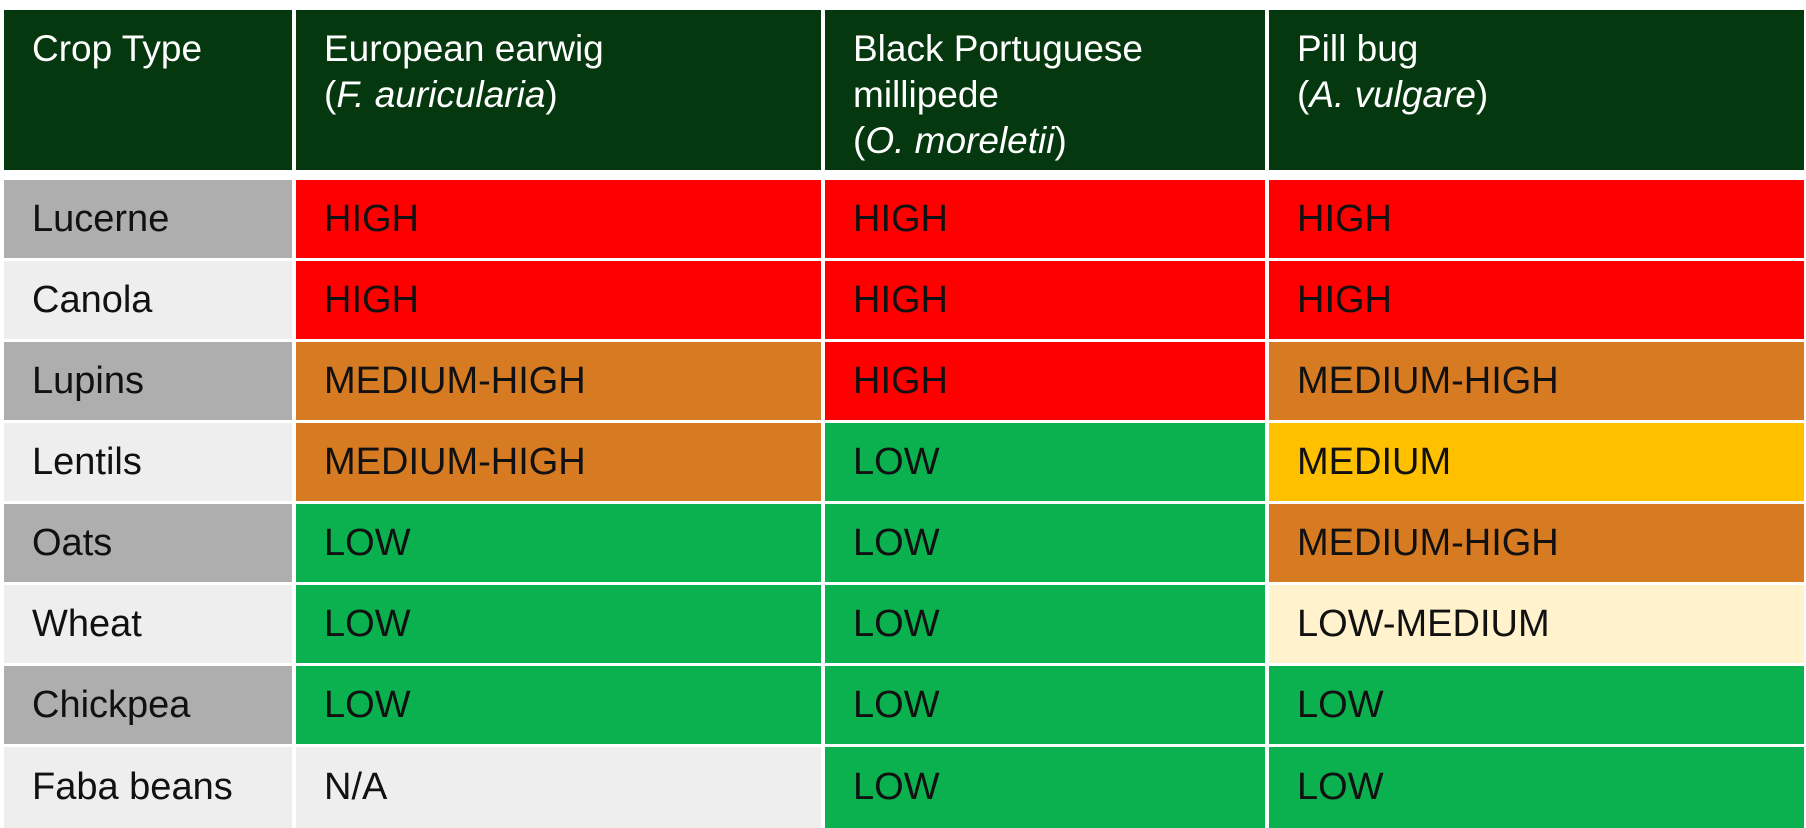 The width and height of the screenshot is (1806, 828). I want to click on crop-name-cell: Chickpea, so click(150, 706).